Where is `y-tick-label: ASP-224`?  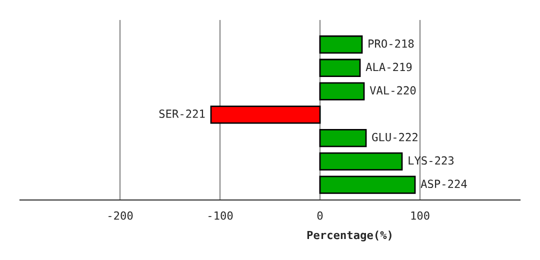
y-tick-label: ASP-224 is located at coordinates (443, 184).